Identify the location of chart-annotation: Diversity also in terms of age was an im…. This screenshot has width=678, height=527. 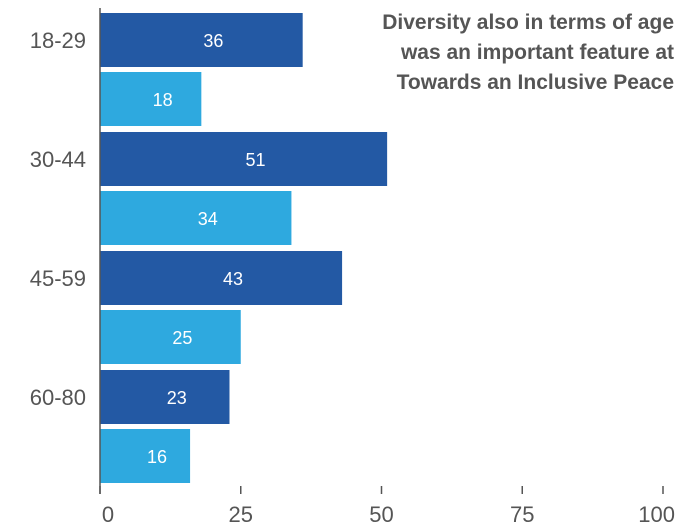
(528, 52).